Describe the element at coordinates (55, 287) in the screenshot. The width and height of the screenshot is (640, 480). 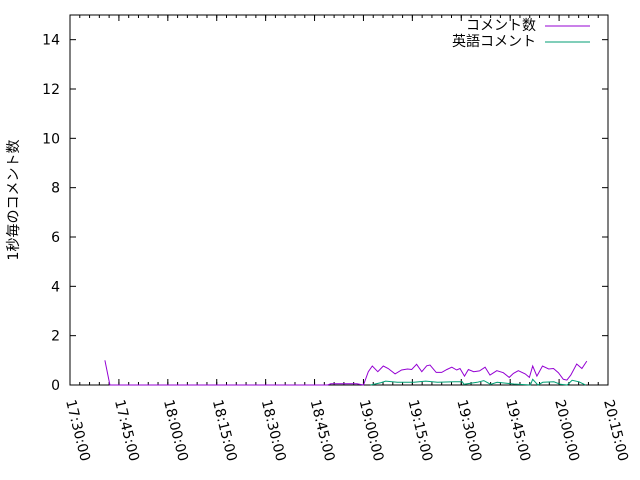
I see `y-tick-label: 4` at that location.